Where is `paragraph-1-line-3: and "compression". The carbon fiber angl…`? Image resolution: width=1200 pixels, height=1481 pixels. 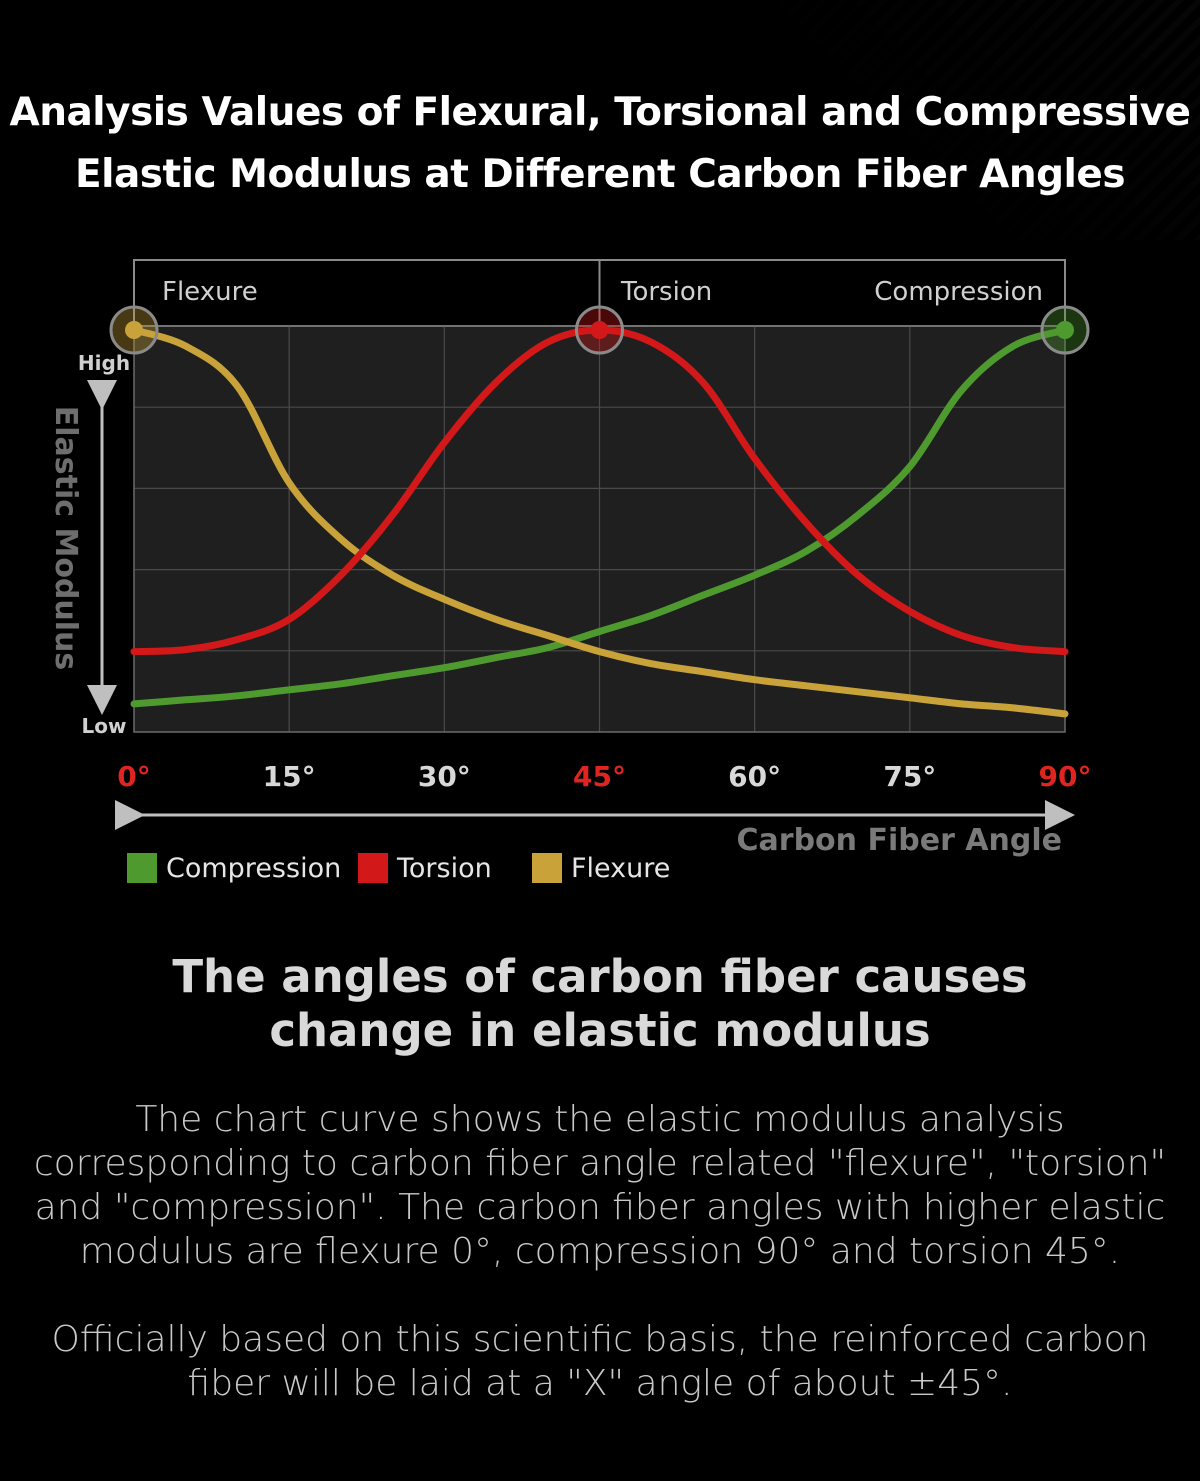
paragraph-1-line-3: and "compression". The carbon fiber angl… is located at coordinates (600, 1207).